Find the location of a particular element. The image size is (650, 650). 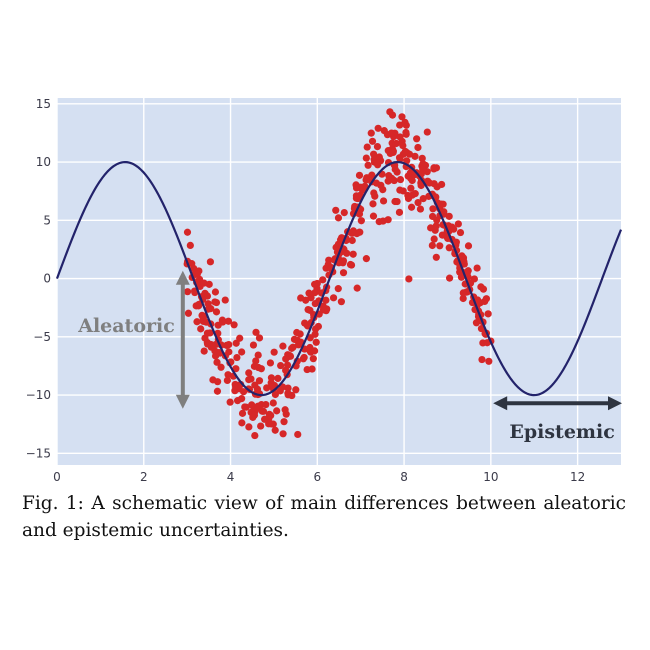

x-tick-label: 10 is located at coordinates (490, 477).